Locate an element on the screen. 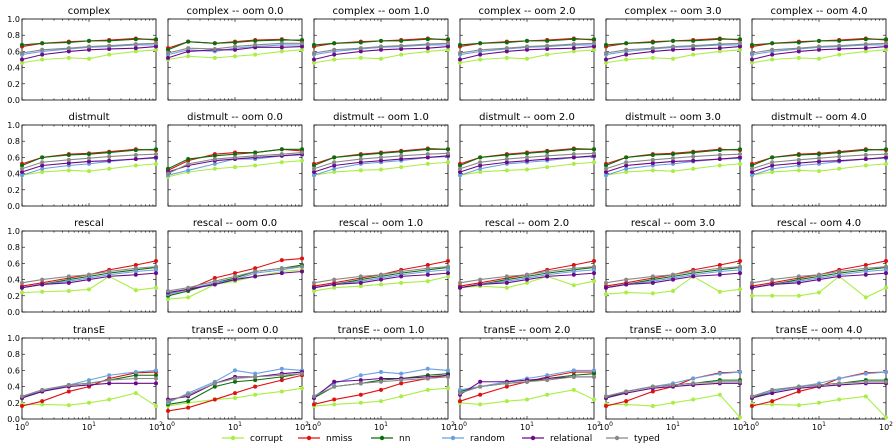  panel-title: rescal -- oom 2.0 is located at coordinates (527, 223).